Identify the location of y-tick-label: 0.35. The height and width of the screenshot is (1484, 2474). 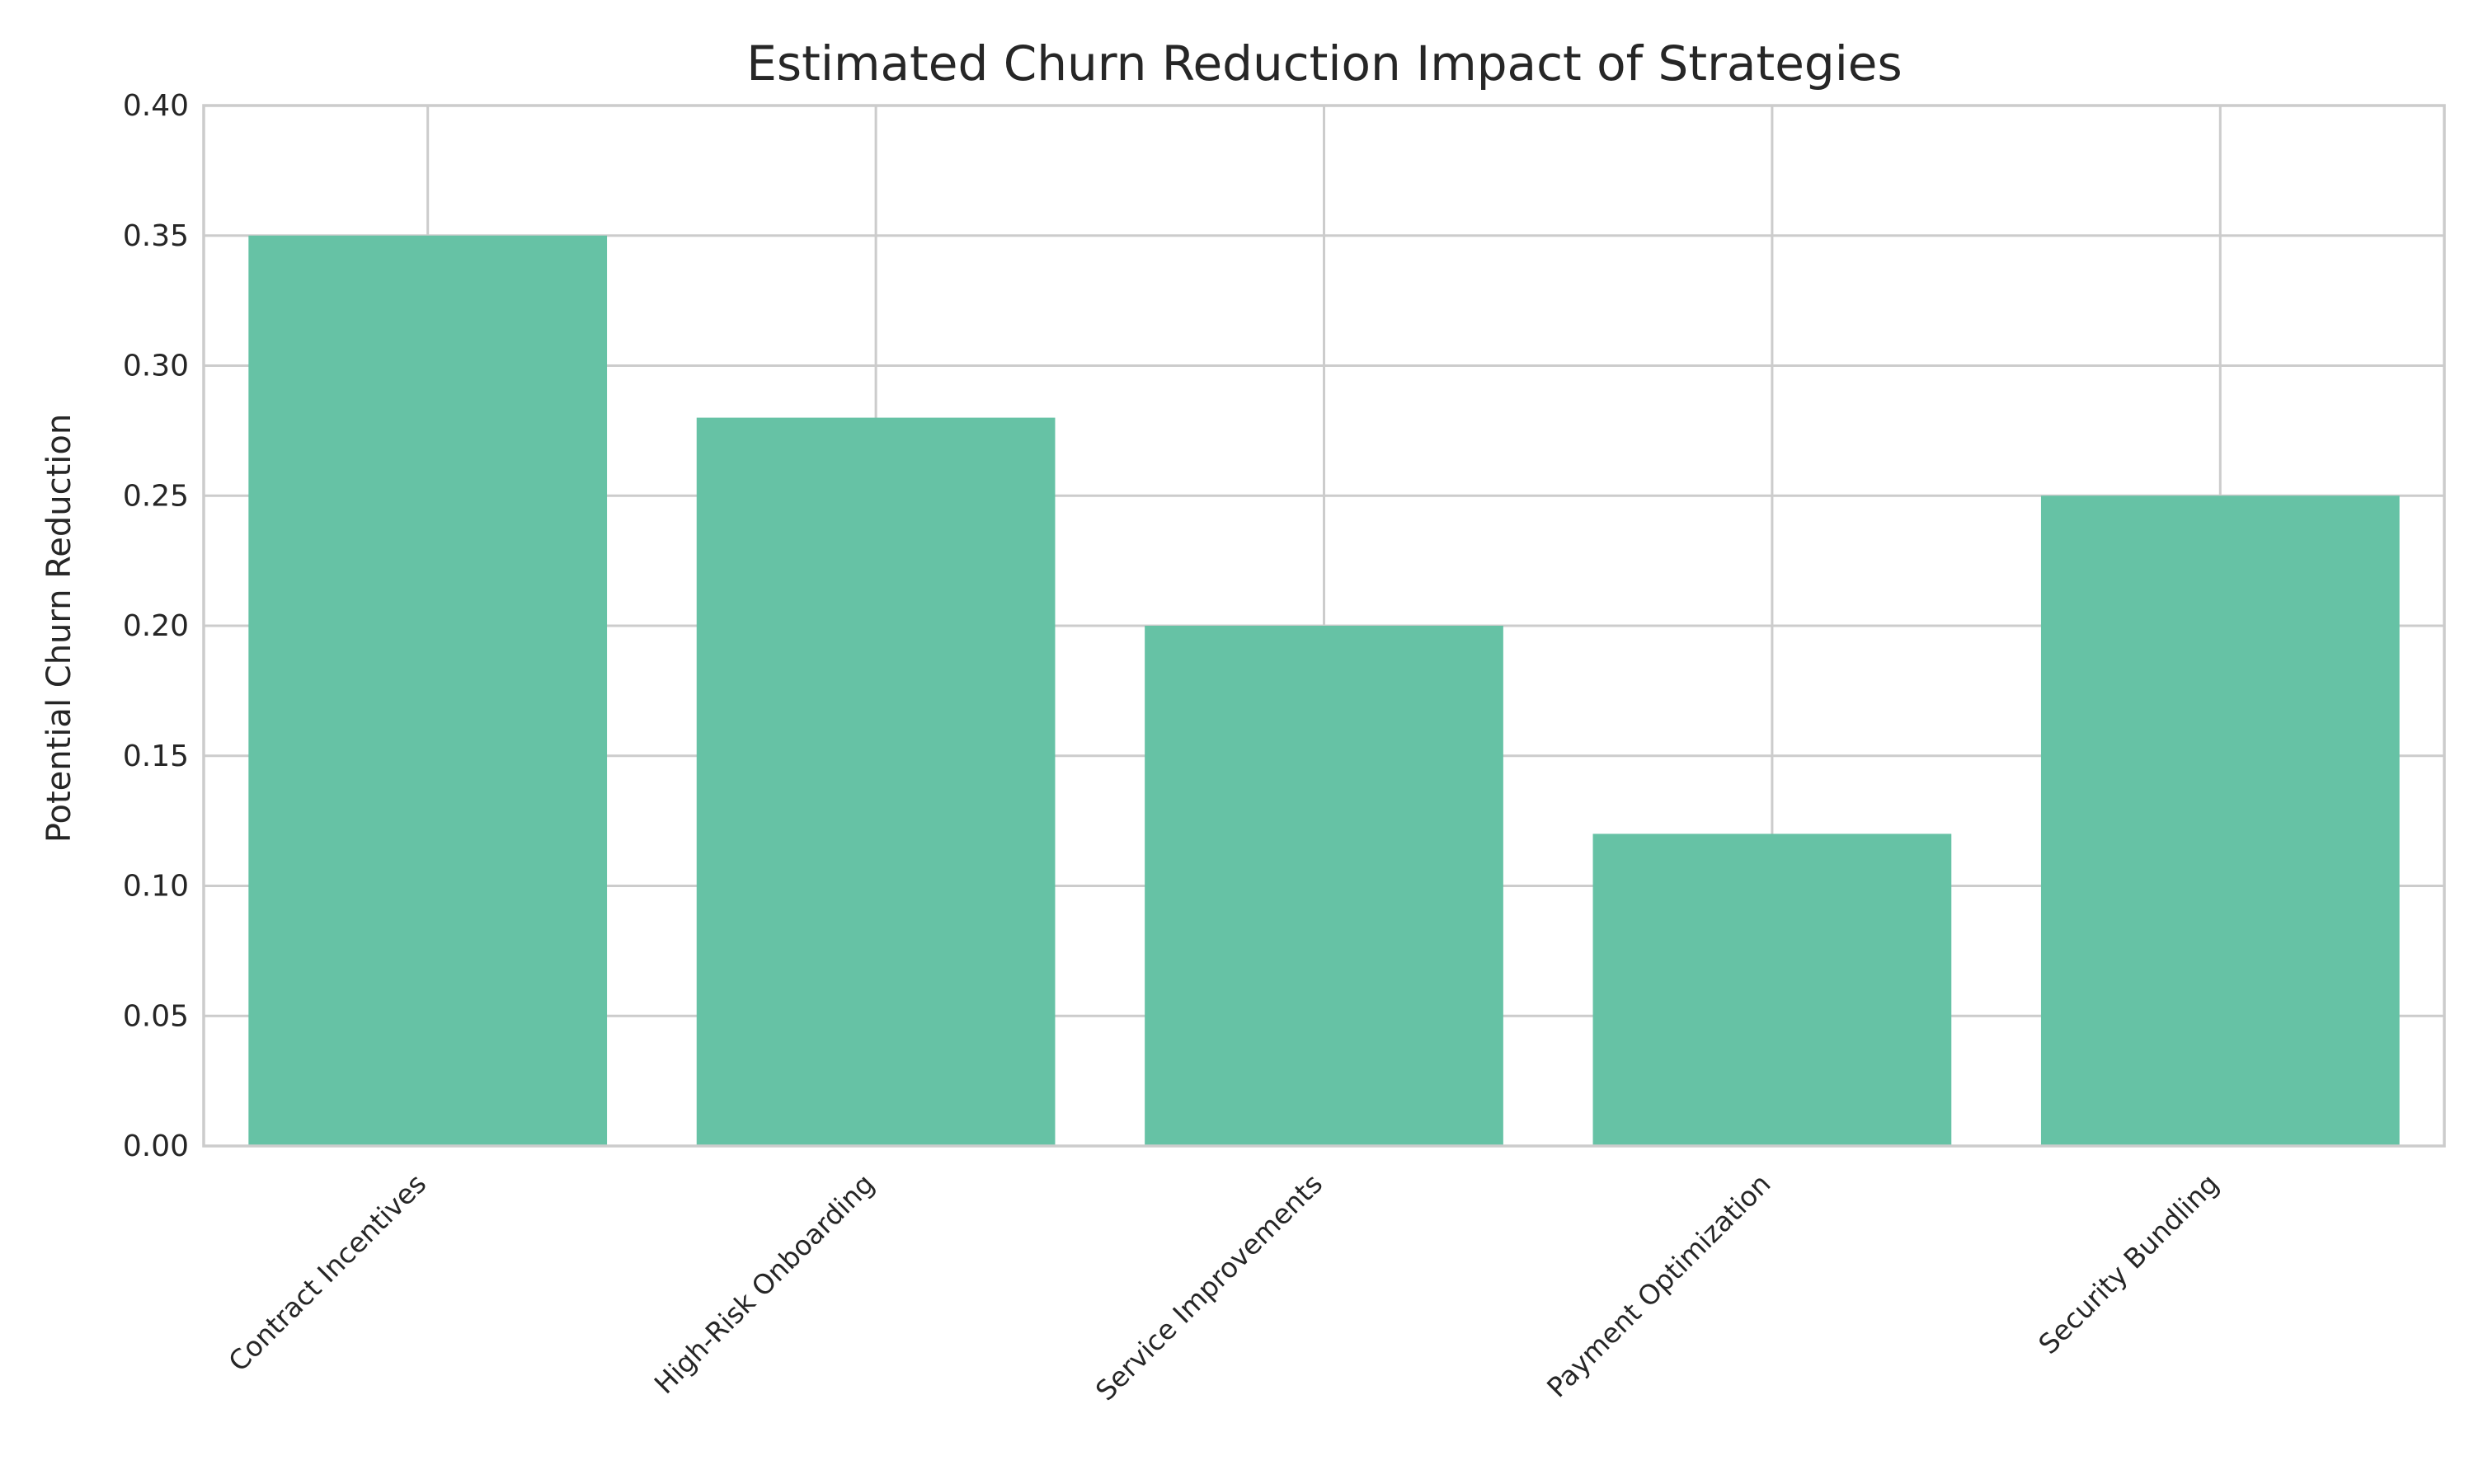
(156, 236).